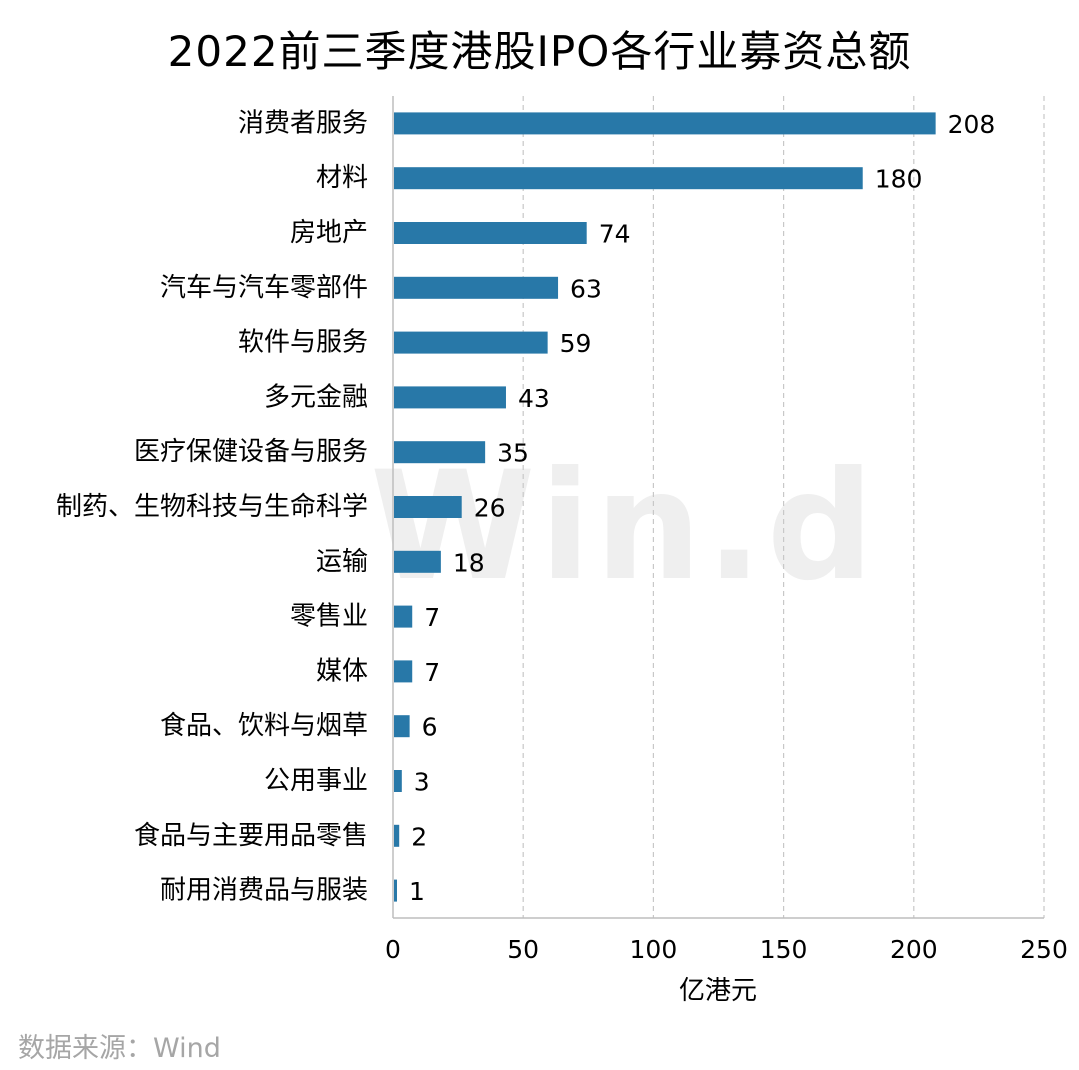 The height and width of the screenshot is (1070, 1079). What do you see at coordinates (469, 562) in the screenshot?
I see `data-label: 18` at bounding box center [469, 562].